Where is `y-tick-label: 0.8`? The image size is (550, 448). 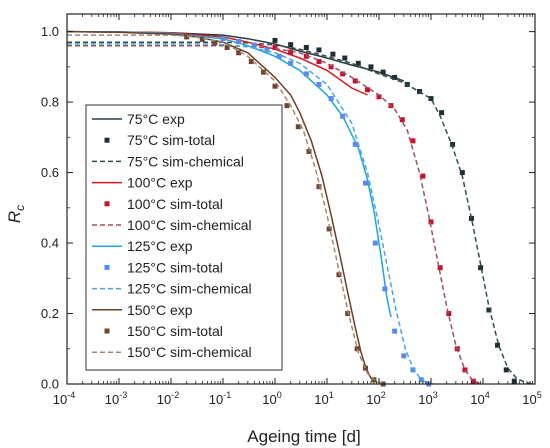
y-tick-label: 0.8 is located at coordinates (50, 102).